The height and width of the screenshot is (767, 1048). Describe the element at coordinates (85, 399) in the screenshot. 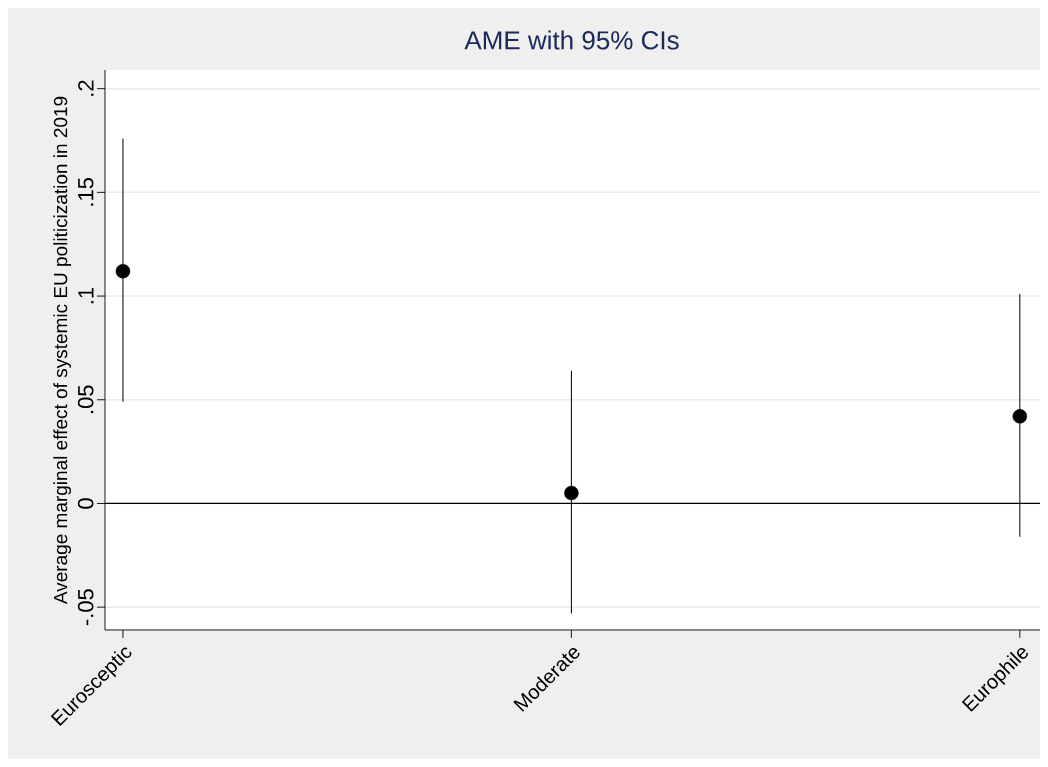

I see `y-tick-label: .05` at that location.